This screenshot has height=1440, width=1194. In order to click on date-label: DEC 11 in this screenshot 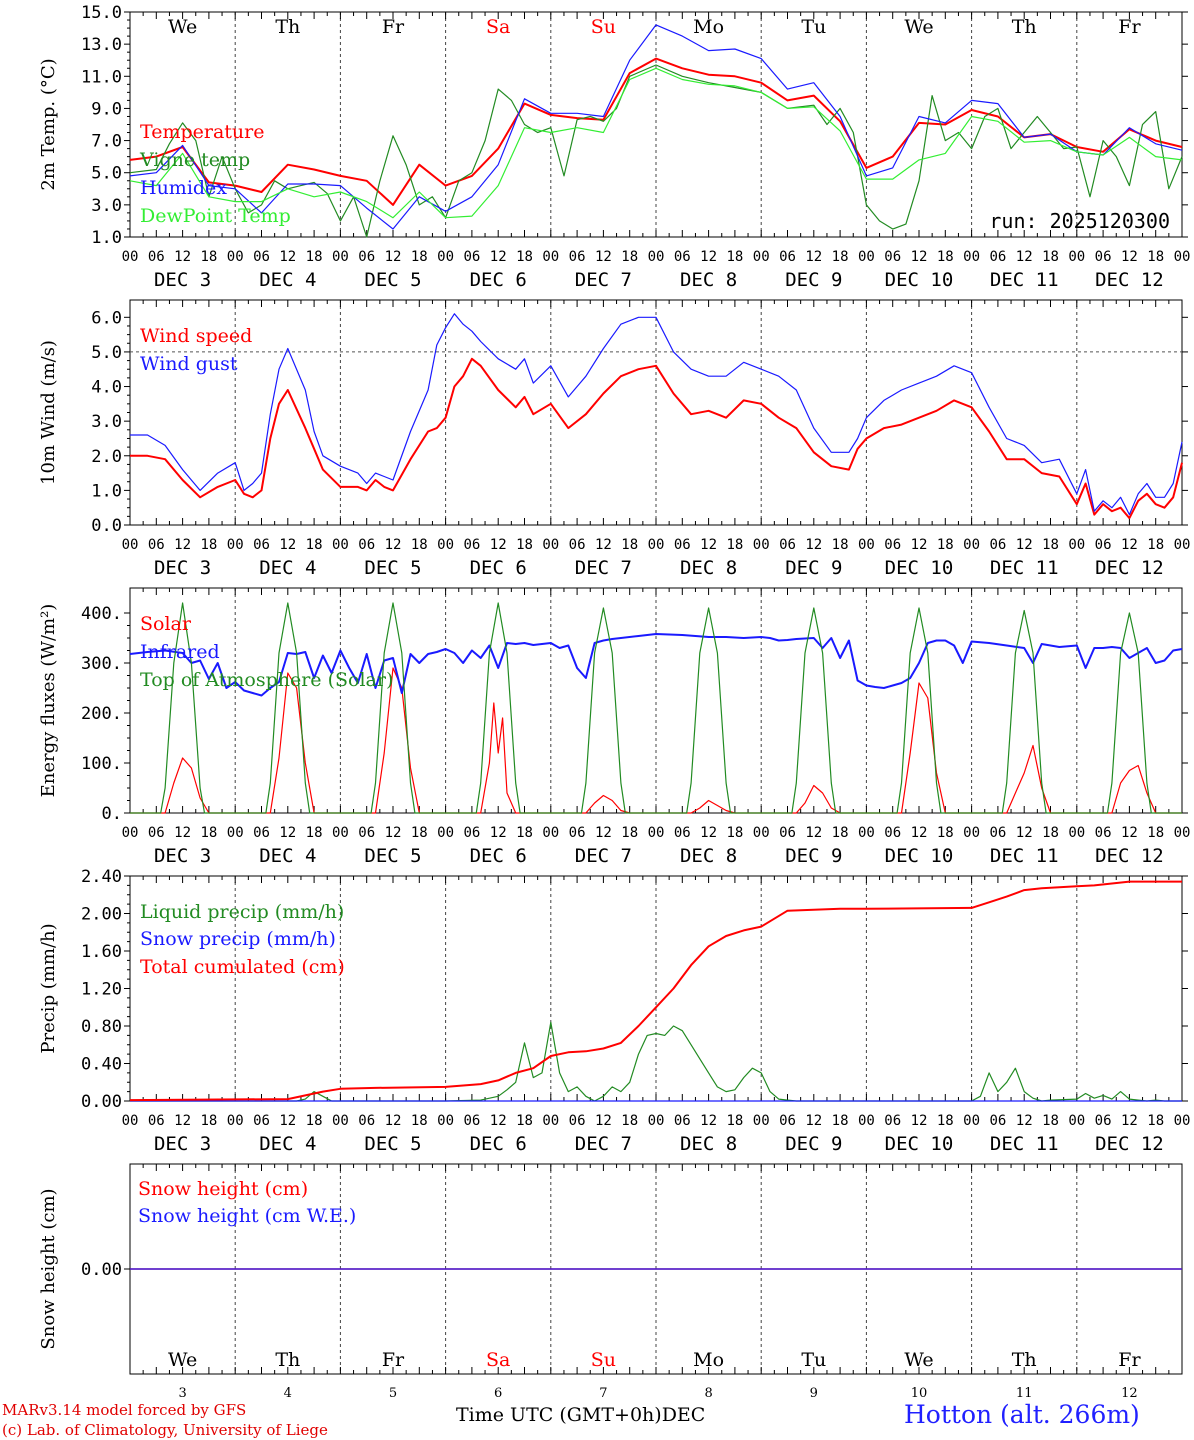, I will do `click(1024, 856)`.